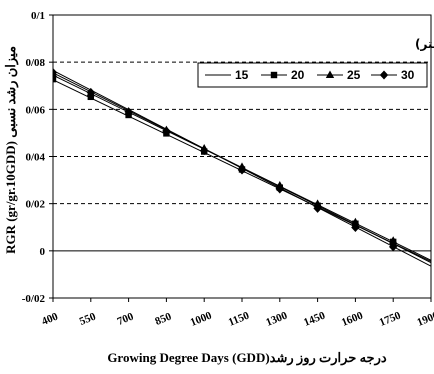 This screenshot has width=434, height=374. Describe the element at coordinates (126, 318) in the screenshot. I see `x-tick-label: 700` at that location.